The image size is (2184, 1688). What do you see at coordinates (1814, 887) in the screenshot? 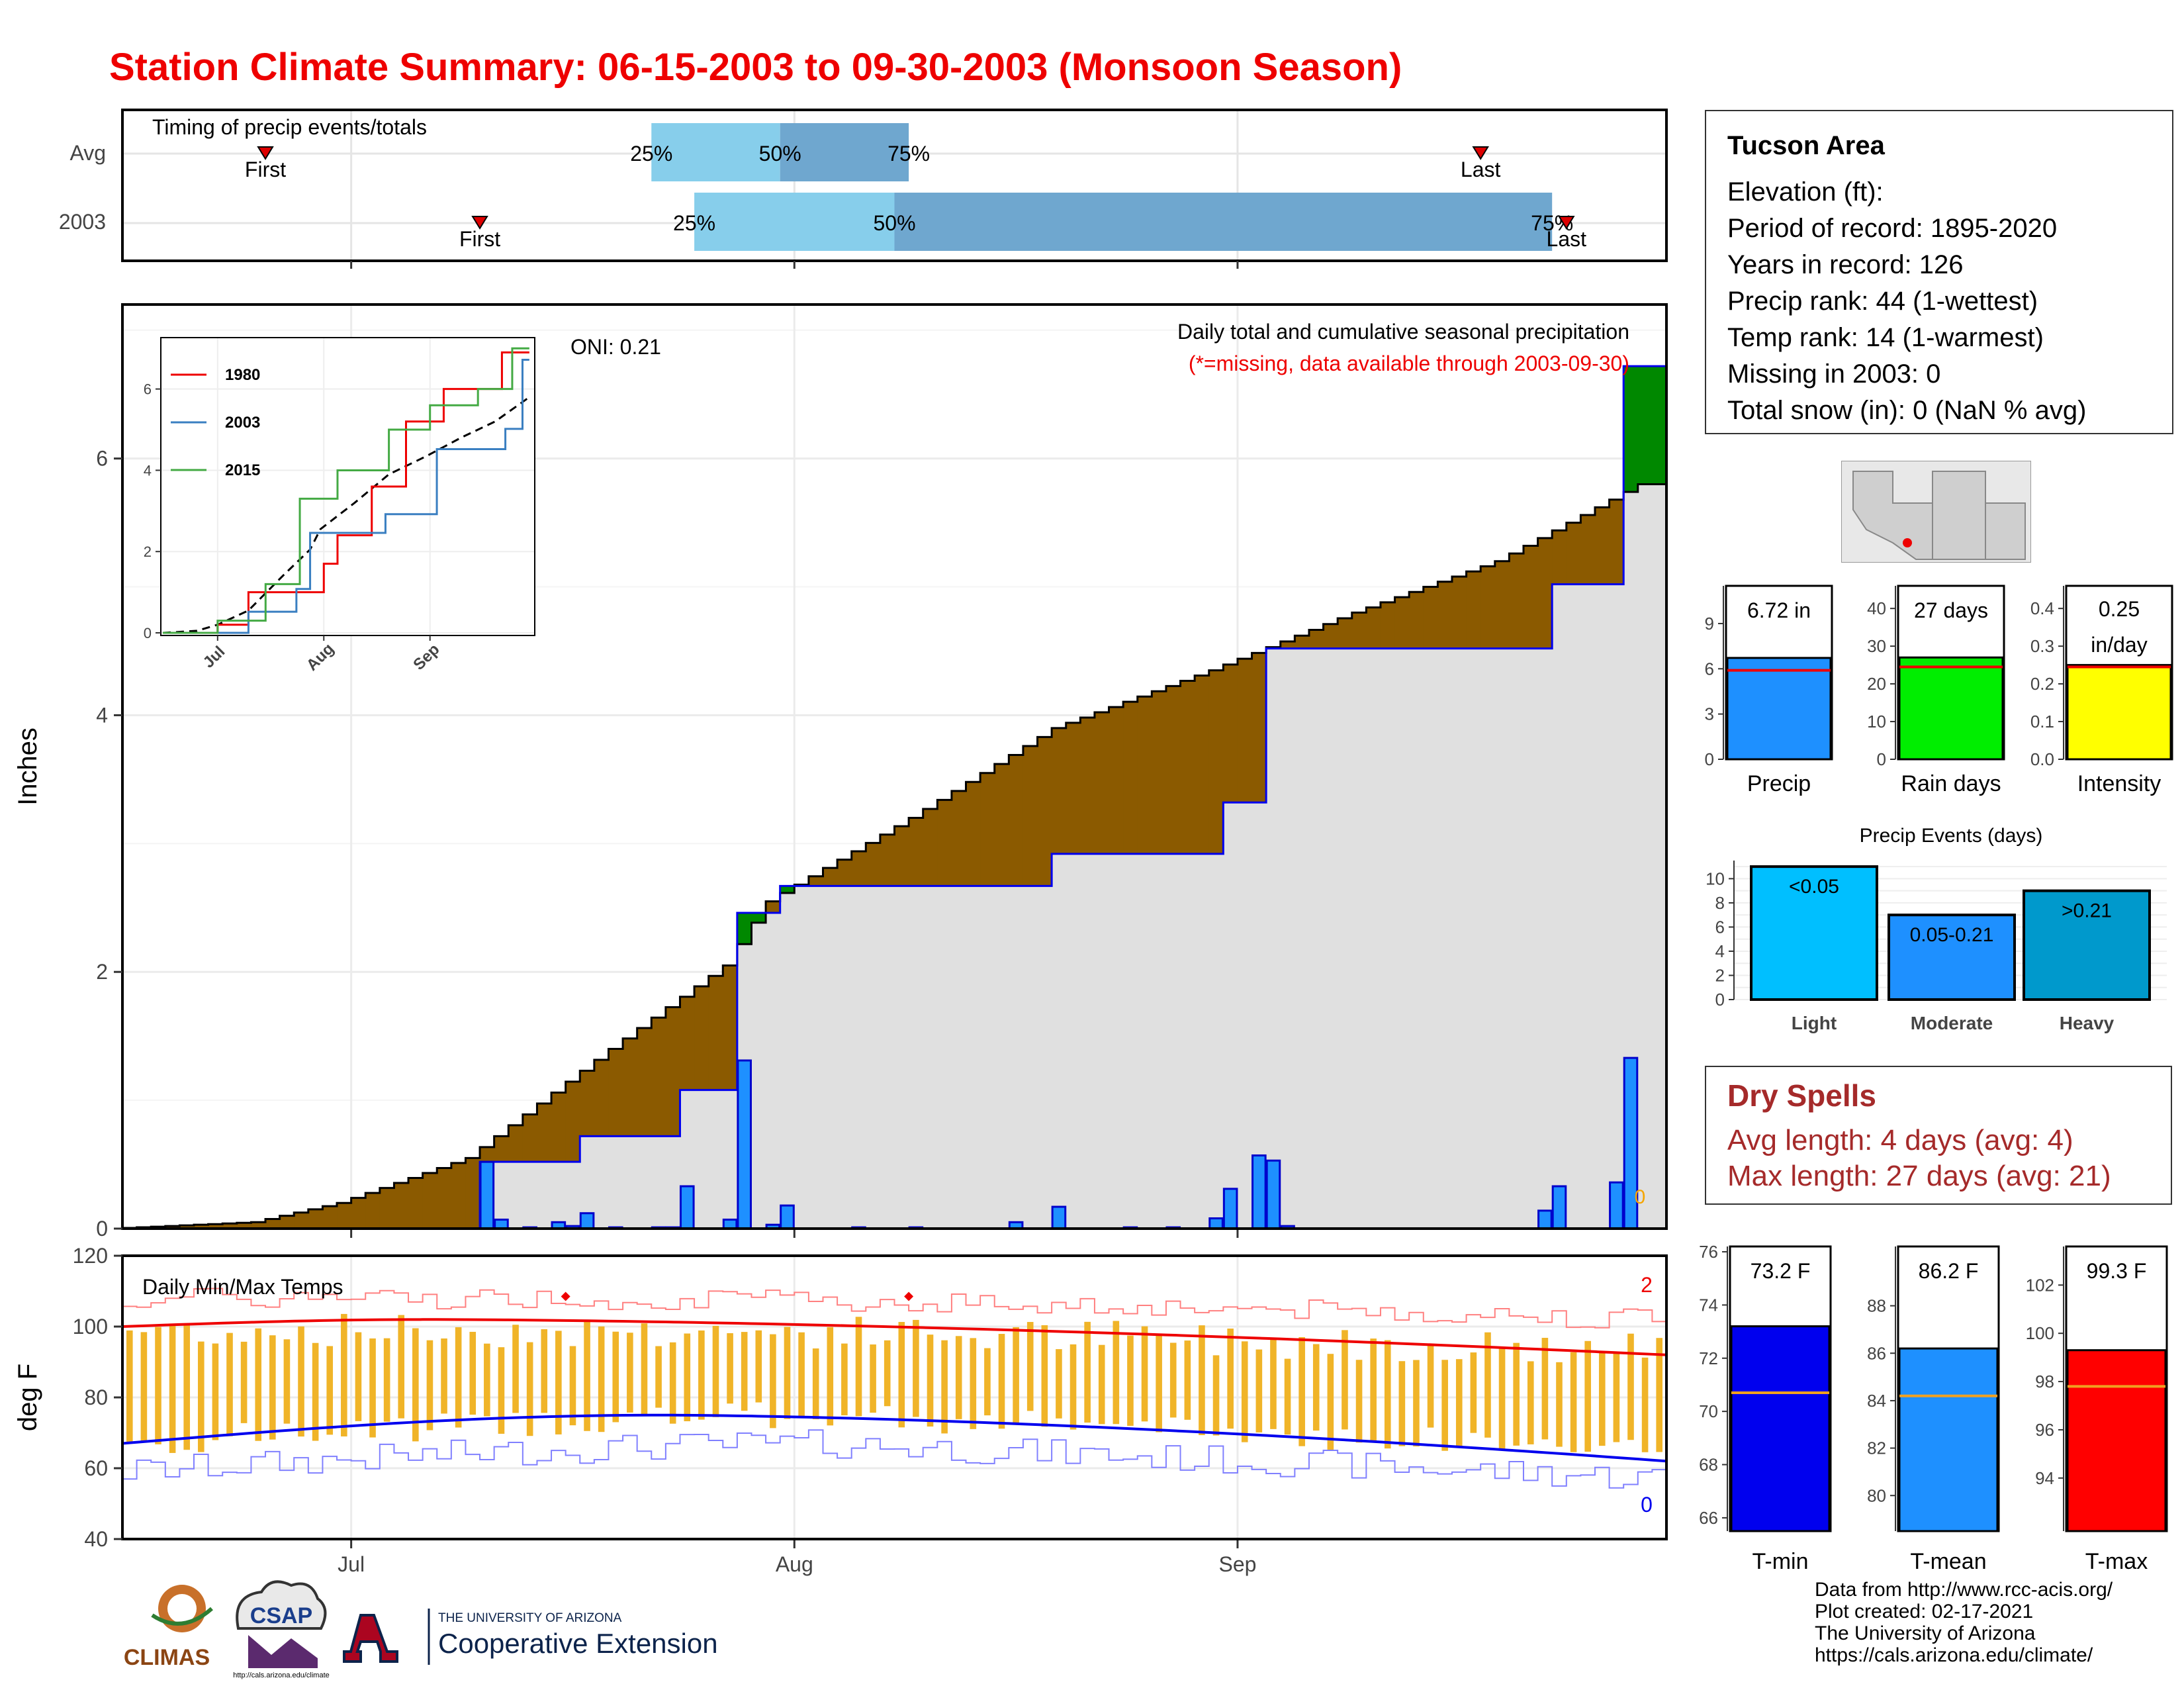
I see `events-bar-range: <0.05` at bounding box center [1814, 887].